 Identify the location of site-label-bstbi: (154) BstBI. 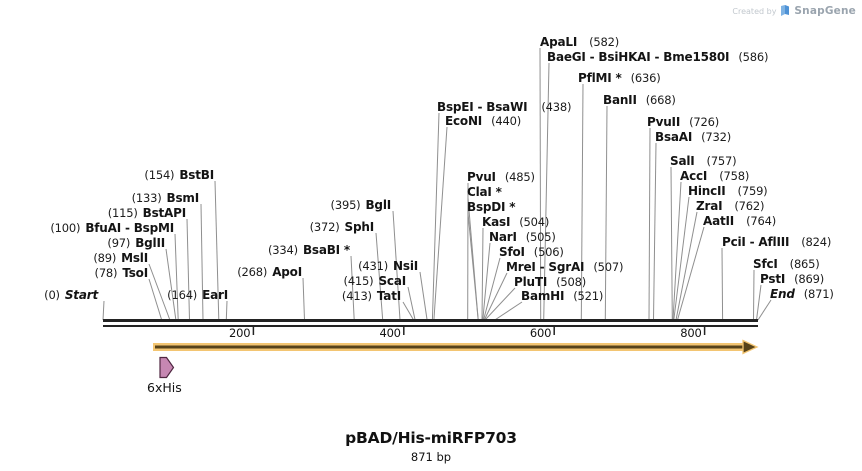
(179, 175).